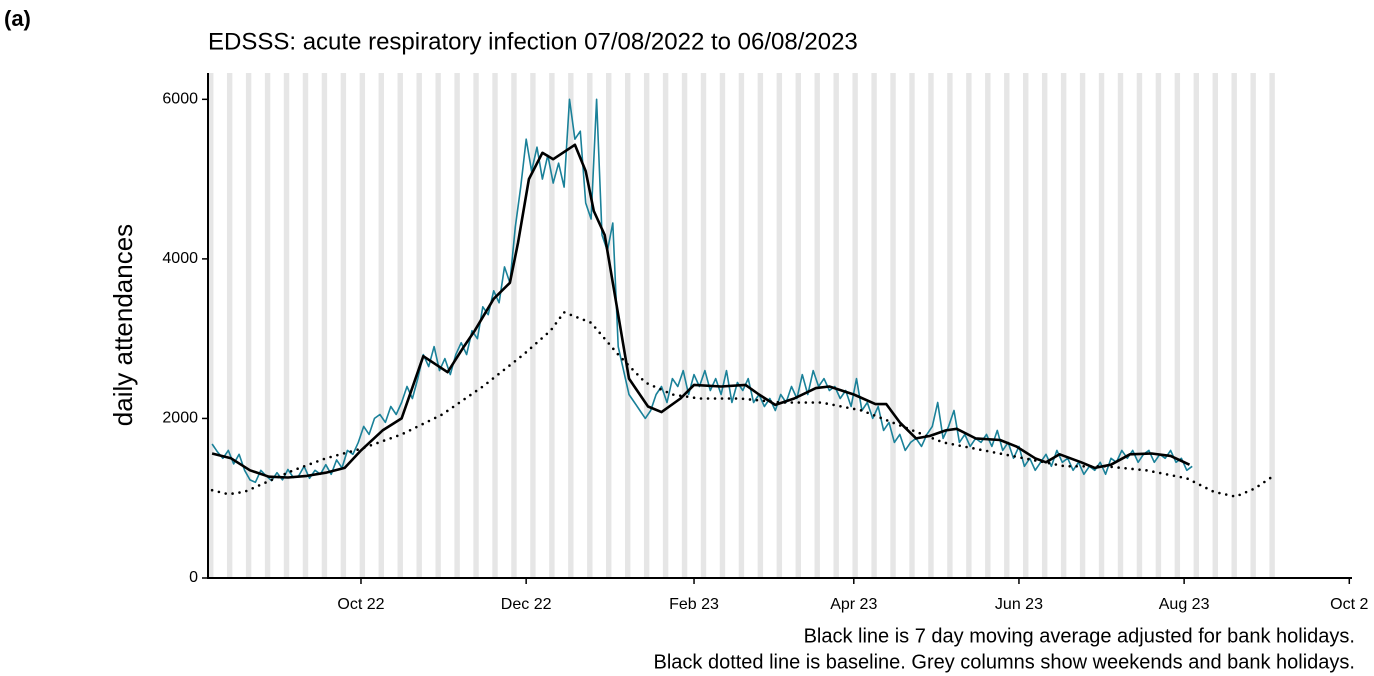 The height and width of the screenshot is (676, 1374). Describe the element at coordinates (193, 577) in the screenshot. I see `y-tick-label: 0` at that location.